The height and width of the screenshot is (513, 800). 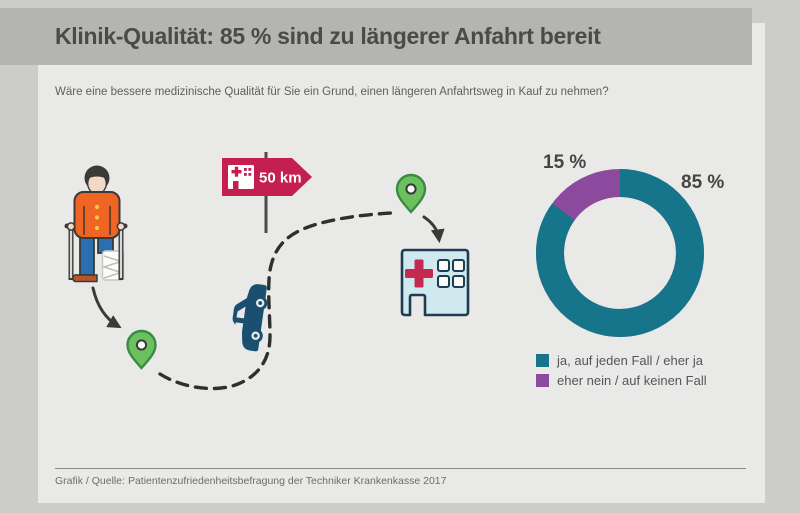 What do you see at coordinates (411, 193) in the screenshot?
I see `destination-location-pin-icon` at bounding box center [411, 193].